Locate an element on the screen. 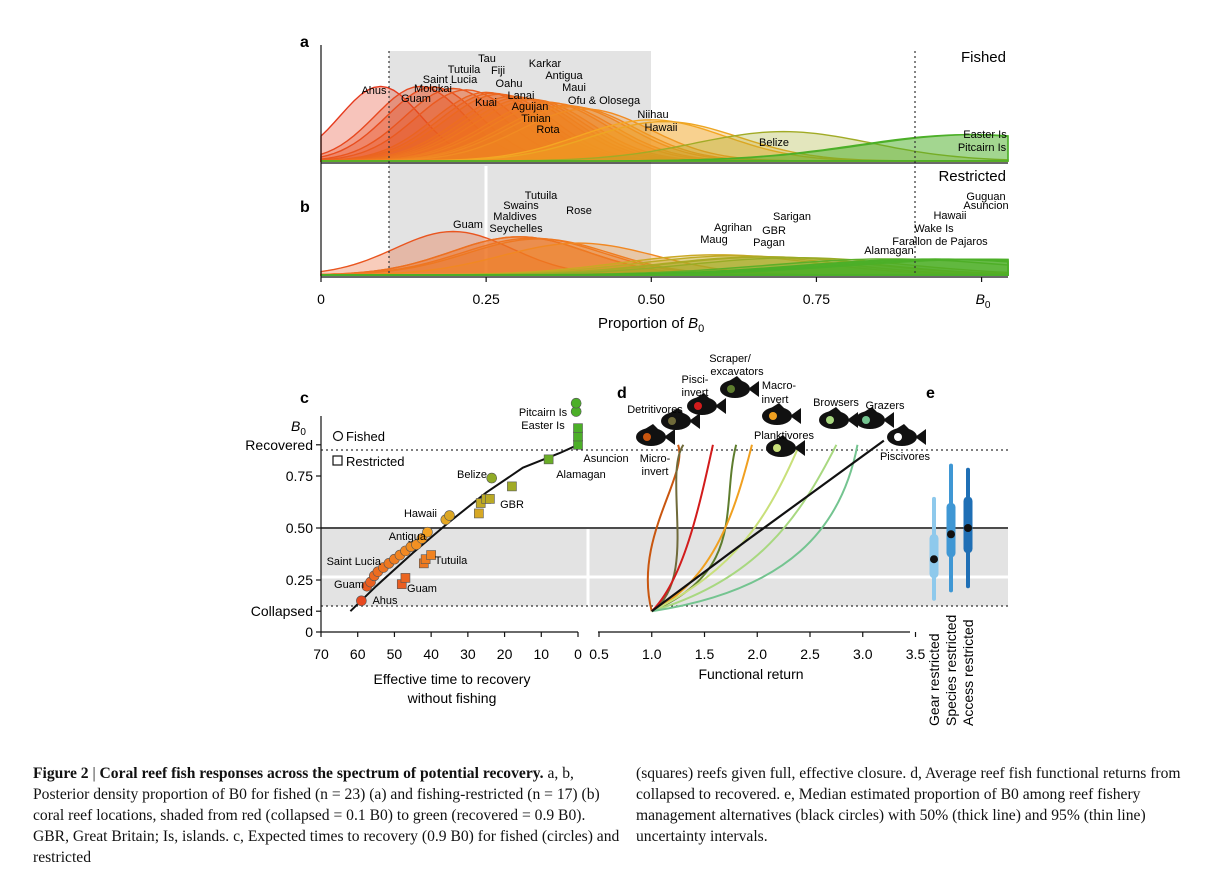 The height and width of the screenshot is (883, 1227). site-label: Pitcairn Is is located at coordinates (982, 148).